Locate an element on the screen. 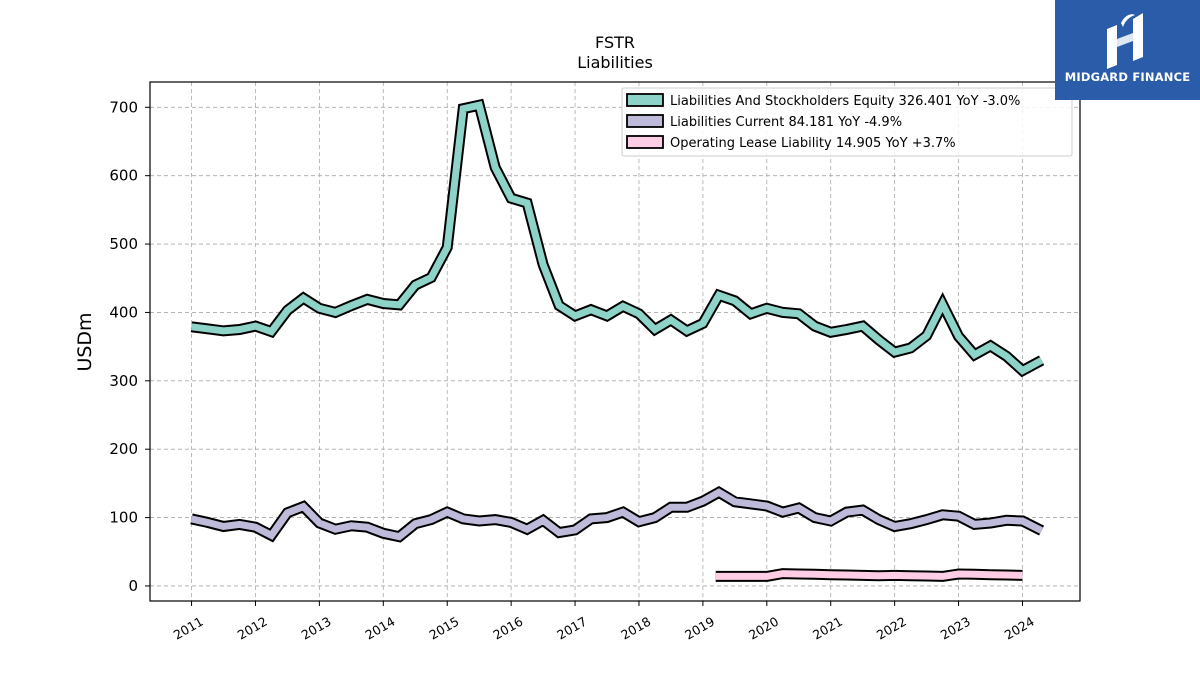 This screenshot has height=675, width=1200. series-current-line is located at coordinates (617, 514).